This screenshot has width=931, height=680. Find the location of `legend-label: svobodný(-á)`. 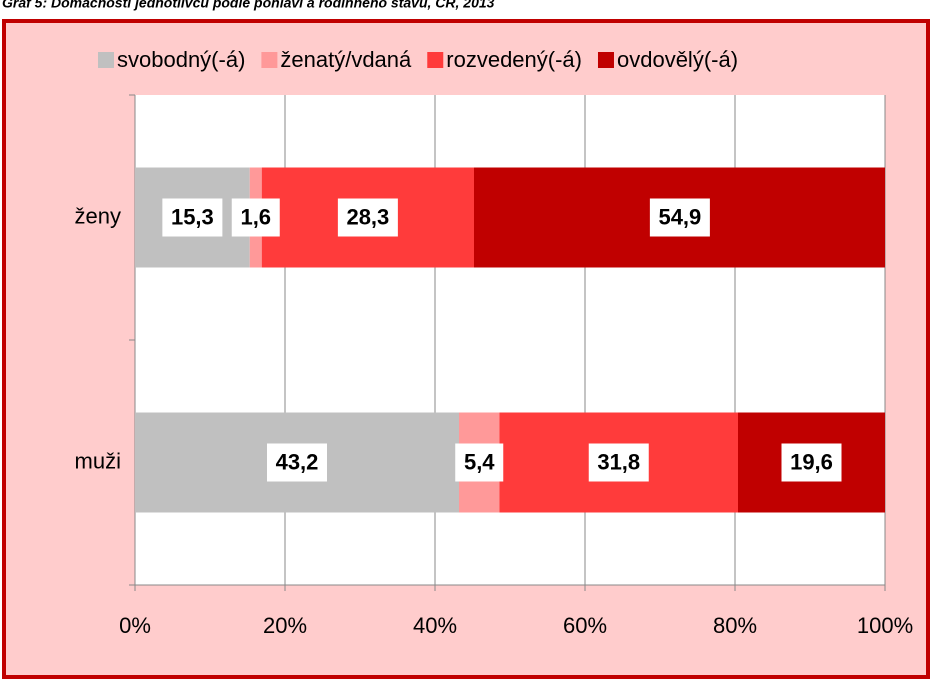

legend-label: svobodný(-á) is located at coordinates (181, 59).